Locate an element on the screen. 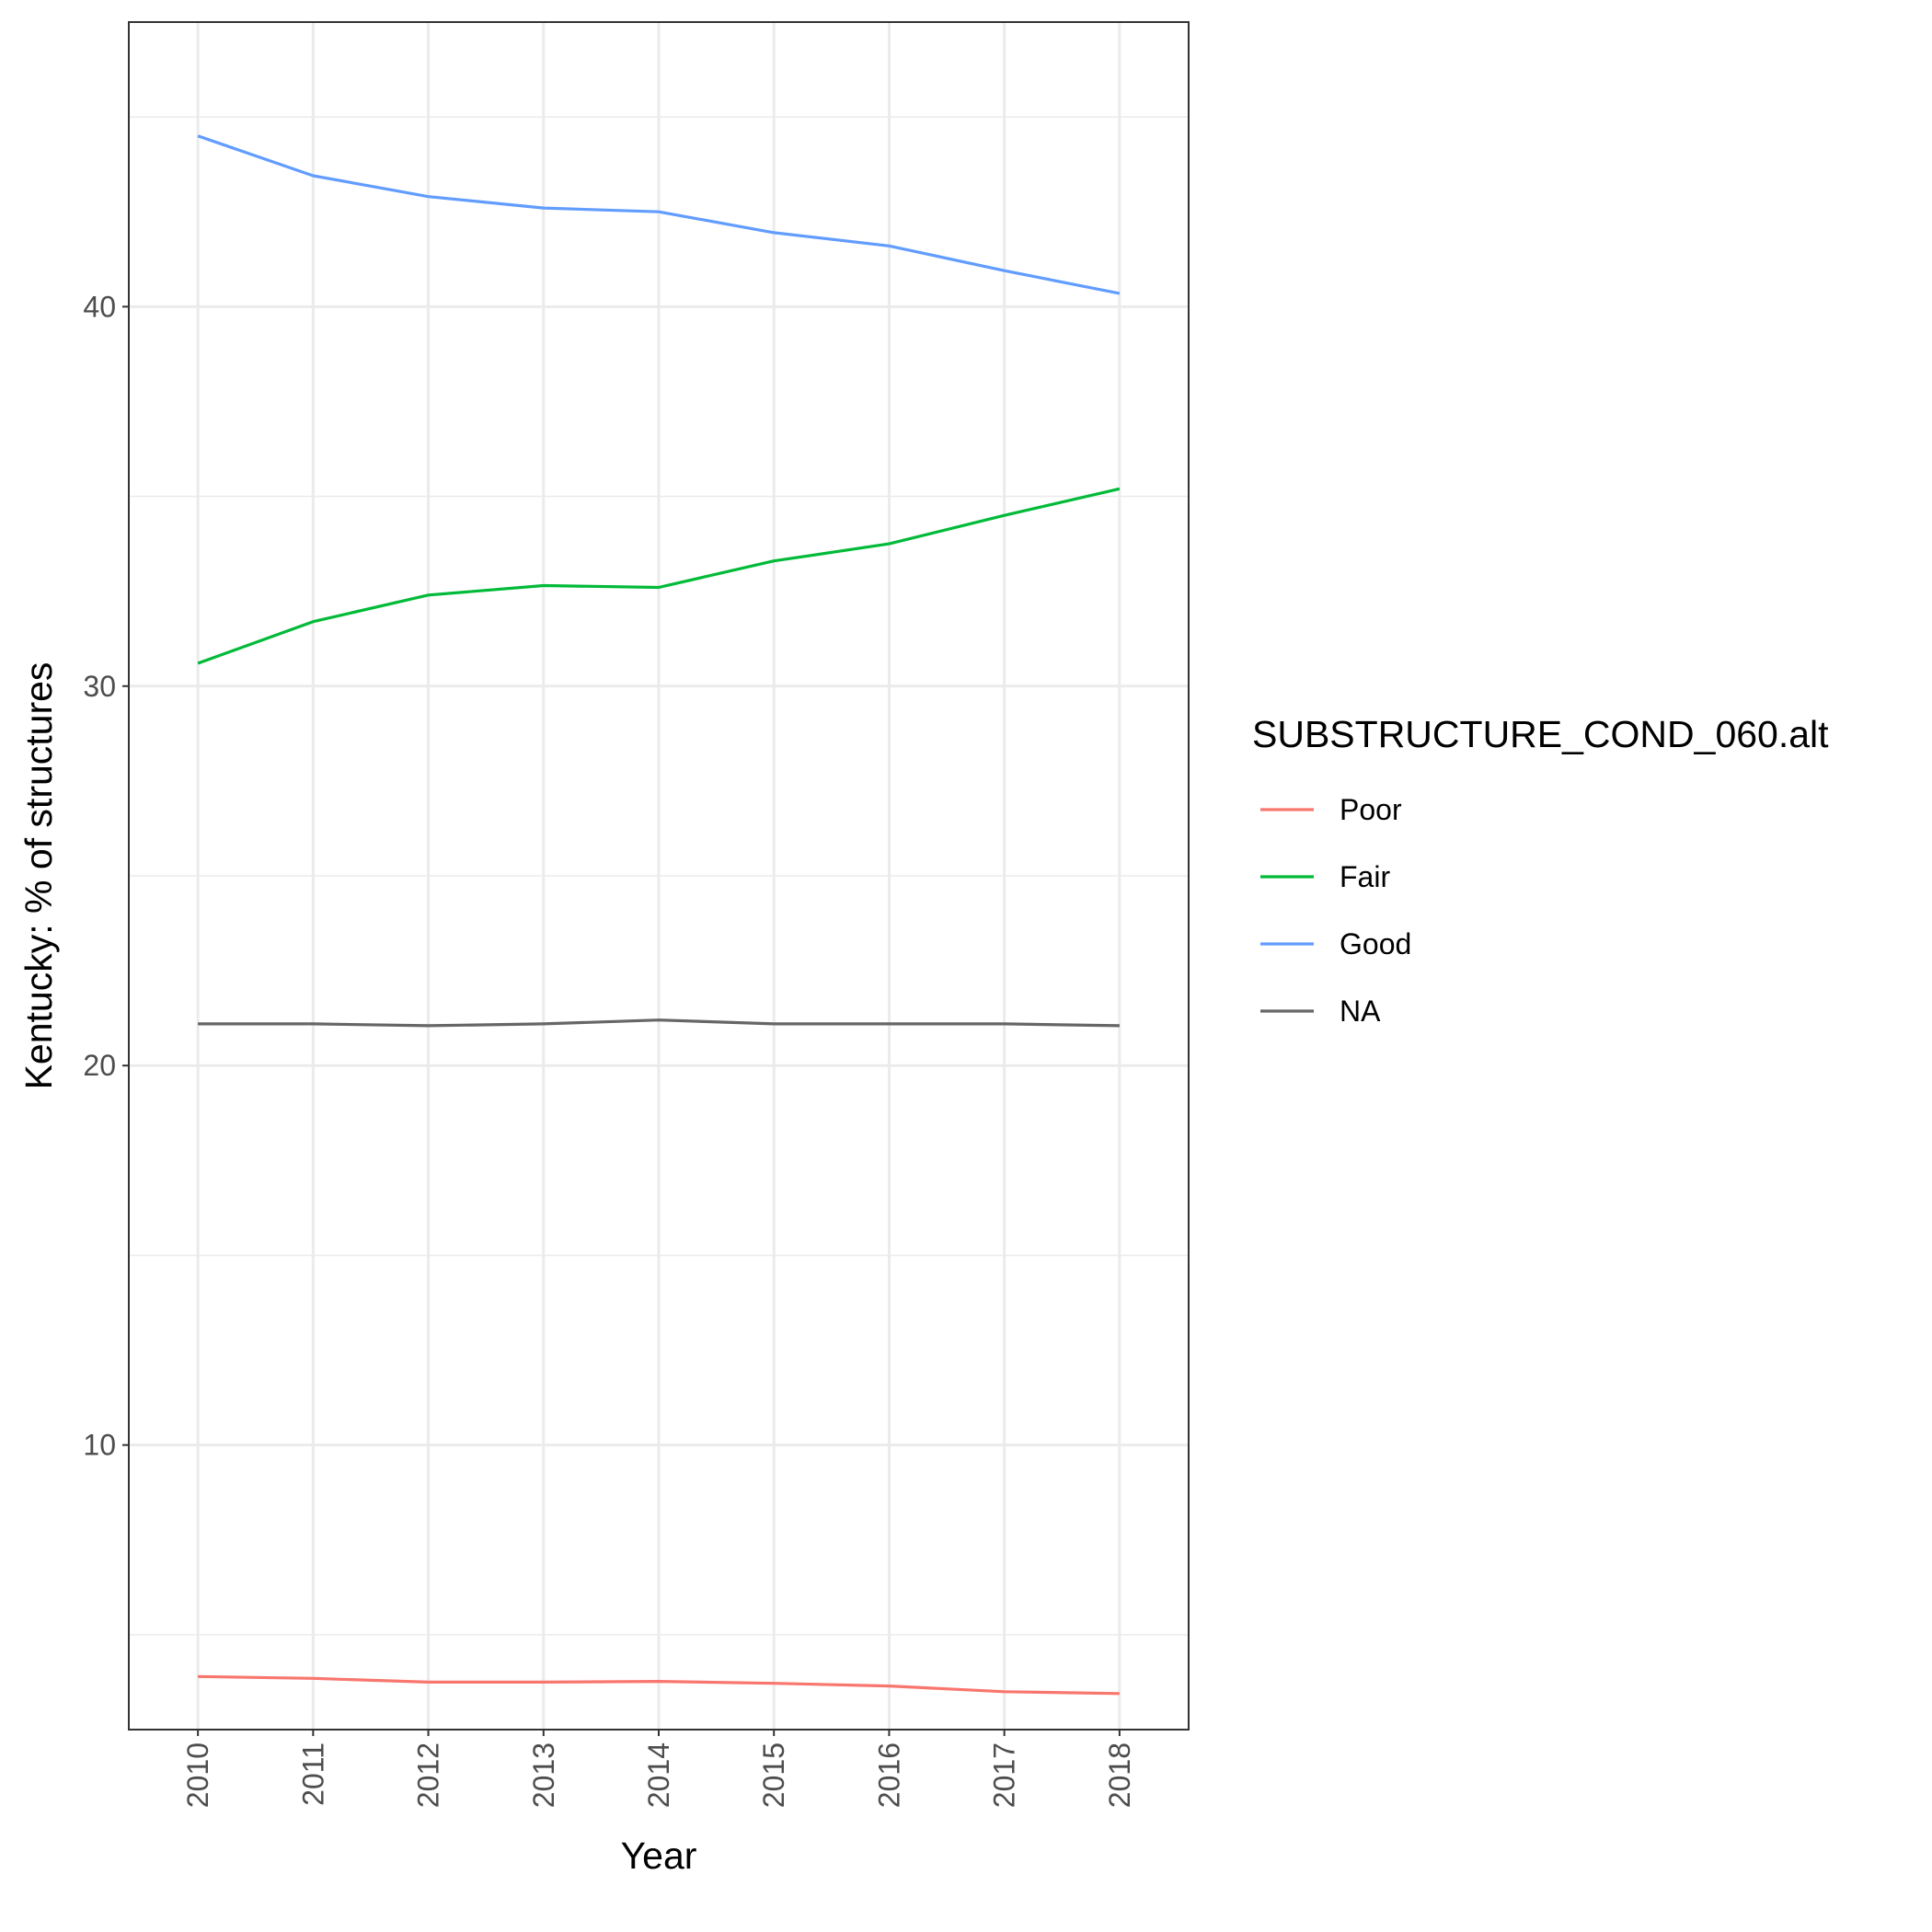  legend-label: NA is located at coordinates (1360, 1011).